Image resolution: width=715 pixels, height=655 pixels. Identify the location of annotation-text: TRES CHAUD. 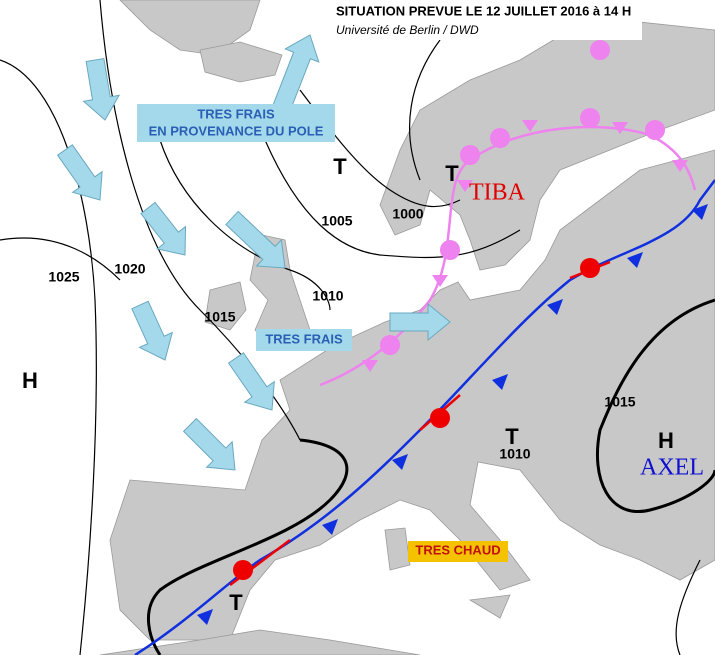
(457, 549).